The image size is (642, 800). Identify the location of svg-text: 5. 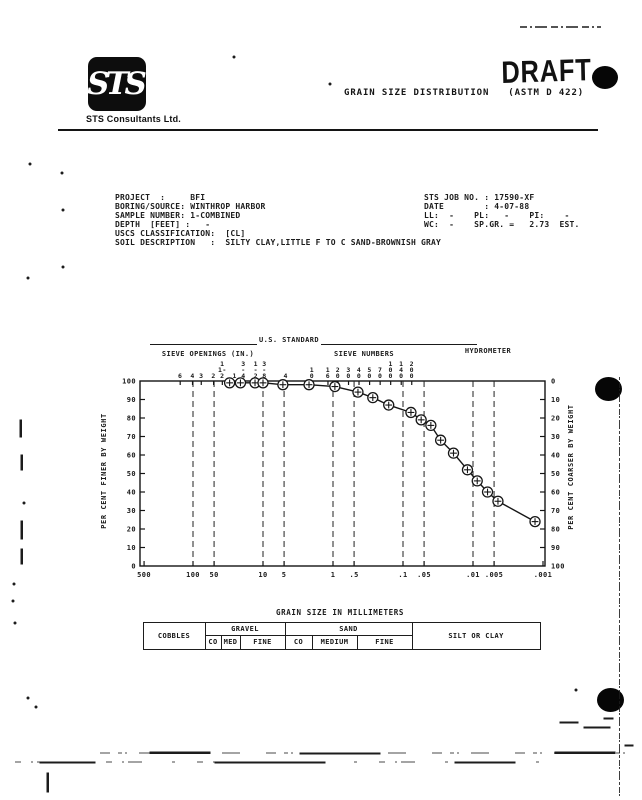
(369, 370).